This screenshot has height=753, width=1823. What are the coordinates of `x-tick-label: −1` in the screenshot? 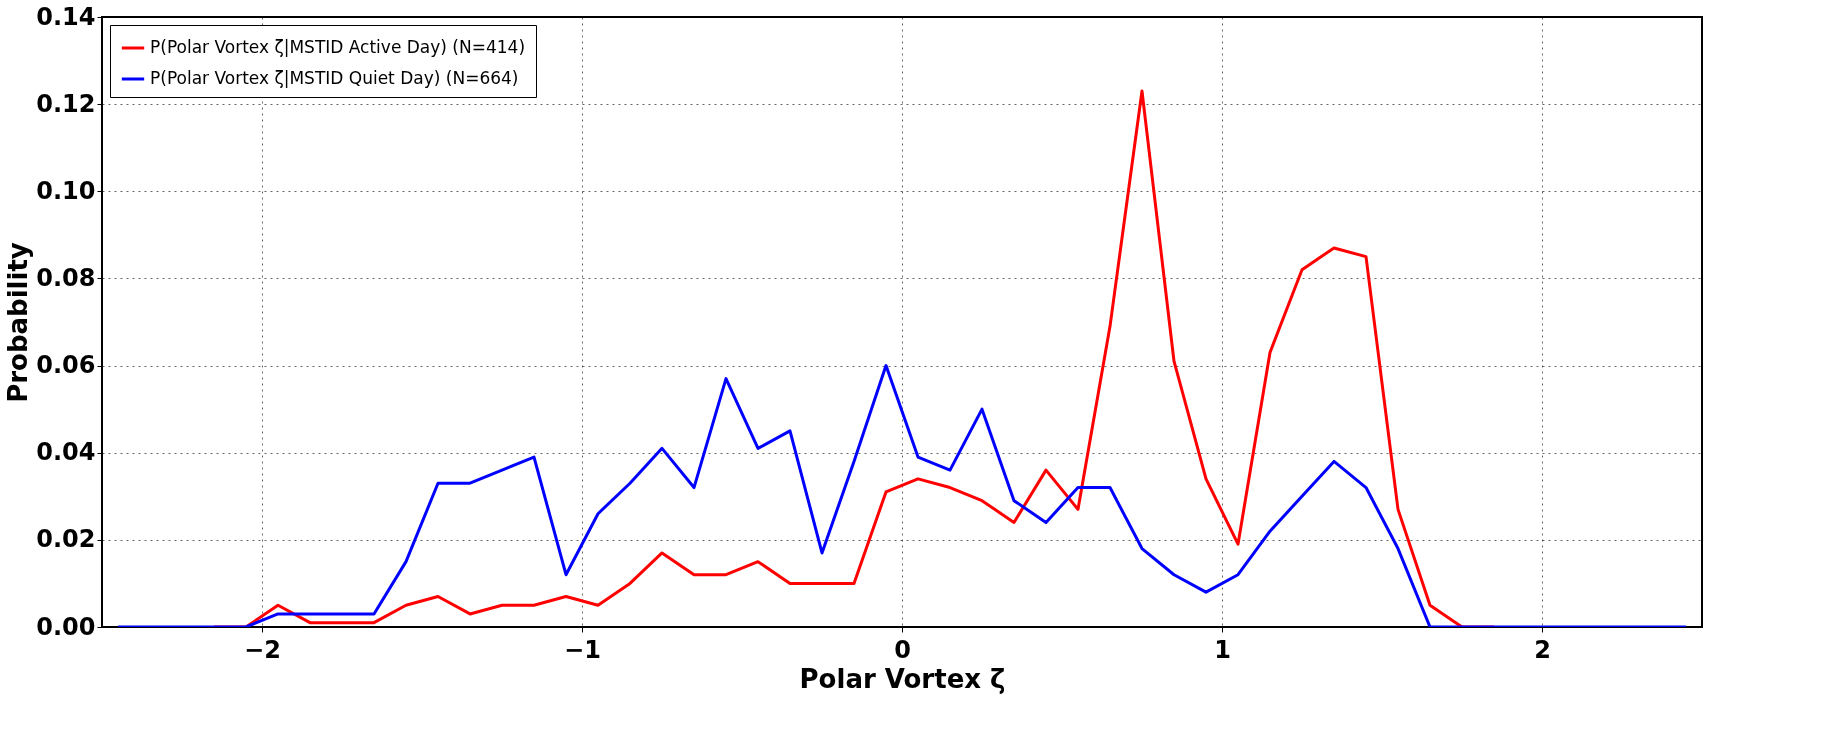 It's located at (582, 649).